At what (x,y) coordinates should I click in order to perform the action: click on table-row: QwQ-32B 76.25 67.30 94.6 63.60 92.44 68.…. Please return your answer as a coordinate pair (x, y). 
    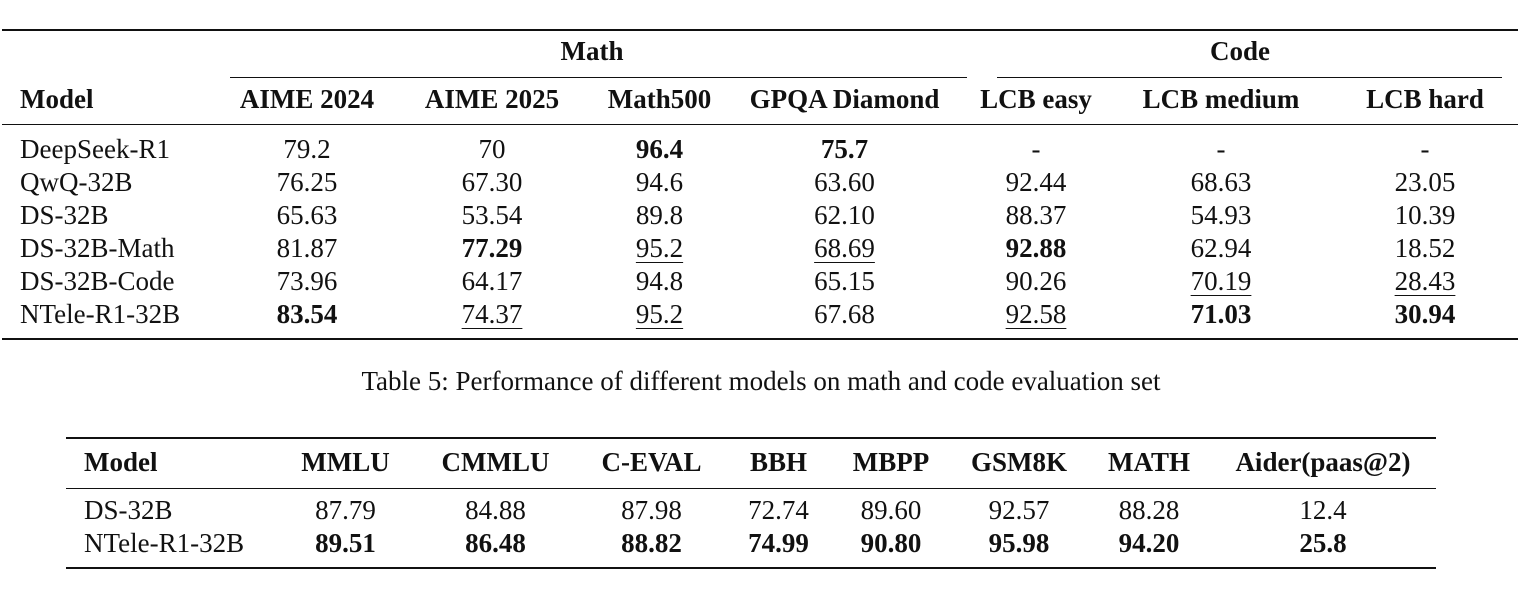
    Looking at the image, I should click on (738, 182).